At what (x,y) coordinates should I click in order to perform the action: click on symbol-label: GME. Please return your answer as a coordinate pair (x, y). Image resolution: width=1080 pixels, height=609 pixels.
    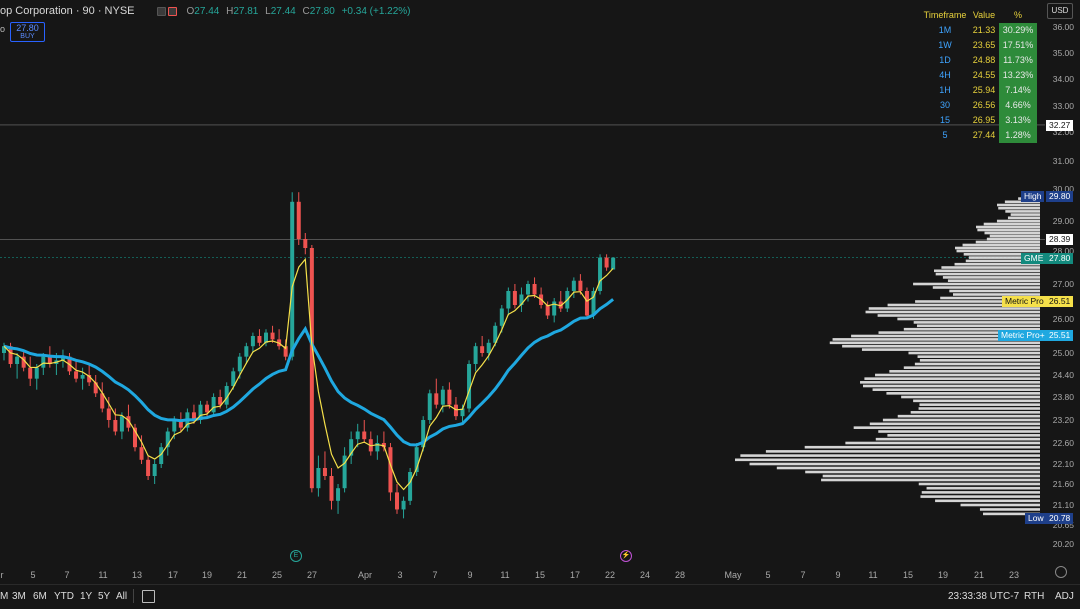
    Looking at the image, I should click on (1034, 258).